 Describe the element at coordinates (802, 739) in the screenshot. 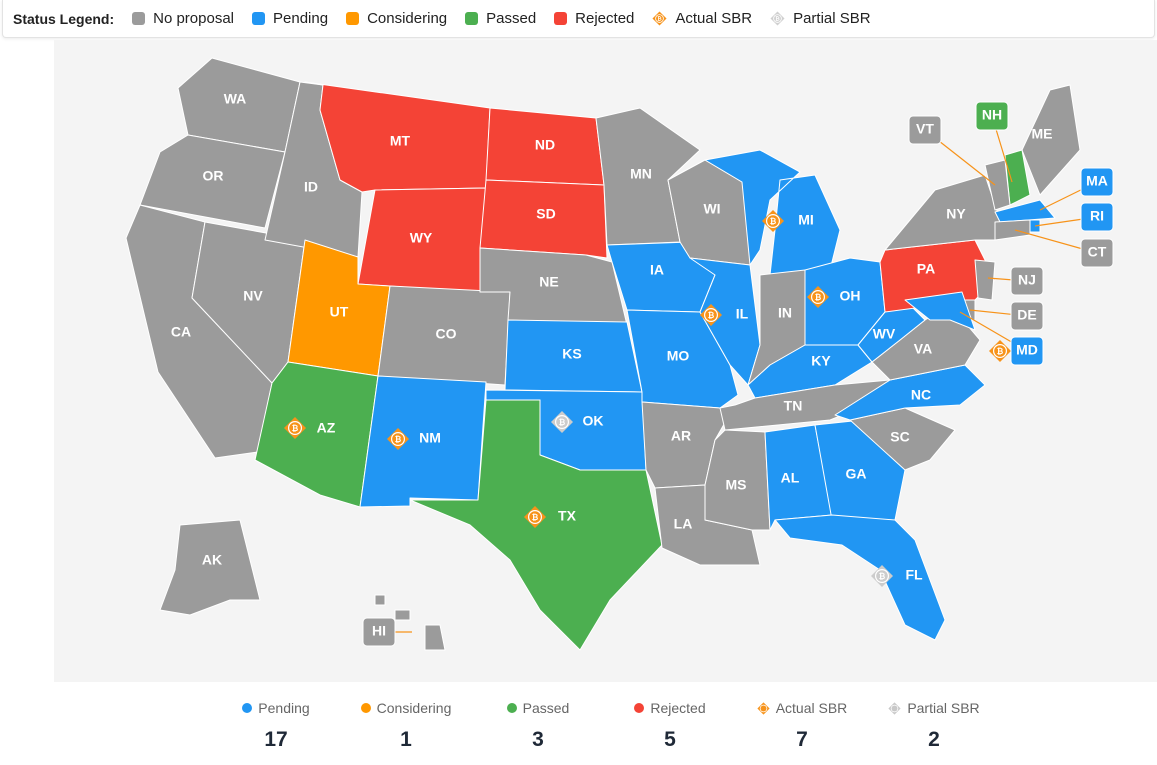

I see `stat-value-actual-sbr: 7` at that location.